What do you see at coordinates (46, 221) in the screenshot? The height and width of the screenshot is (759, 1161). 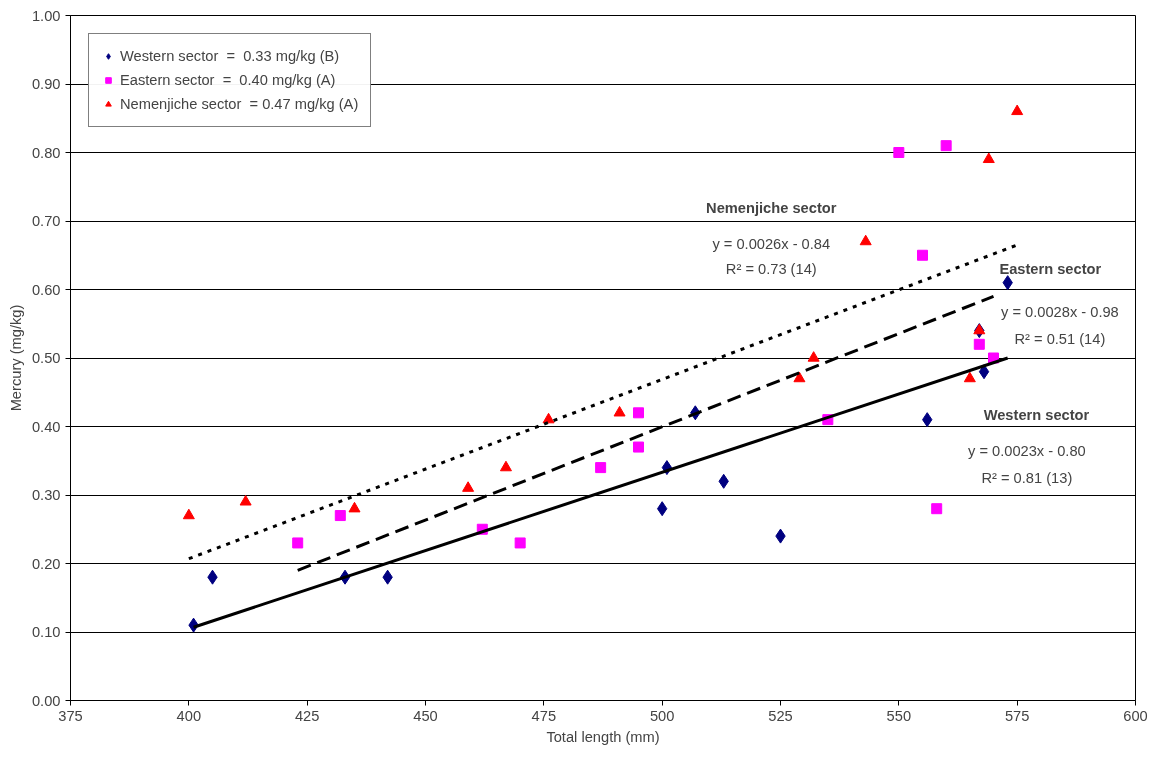 I see `y-tick-label: 0.70` at bounding box center [46, 221].